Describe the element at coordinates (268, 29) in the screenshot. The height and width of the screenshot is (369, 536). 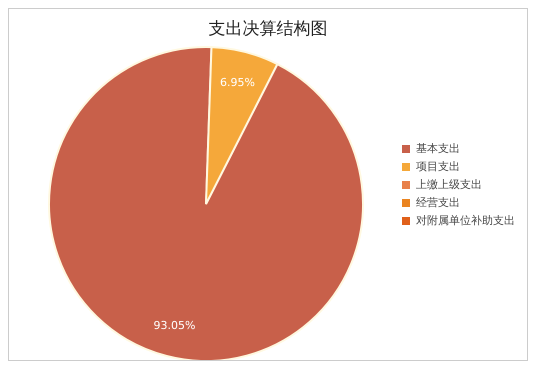
I see `chart-title: 支出决算结构图` at that location.